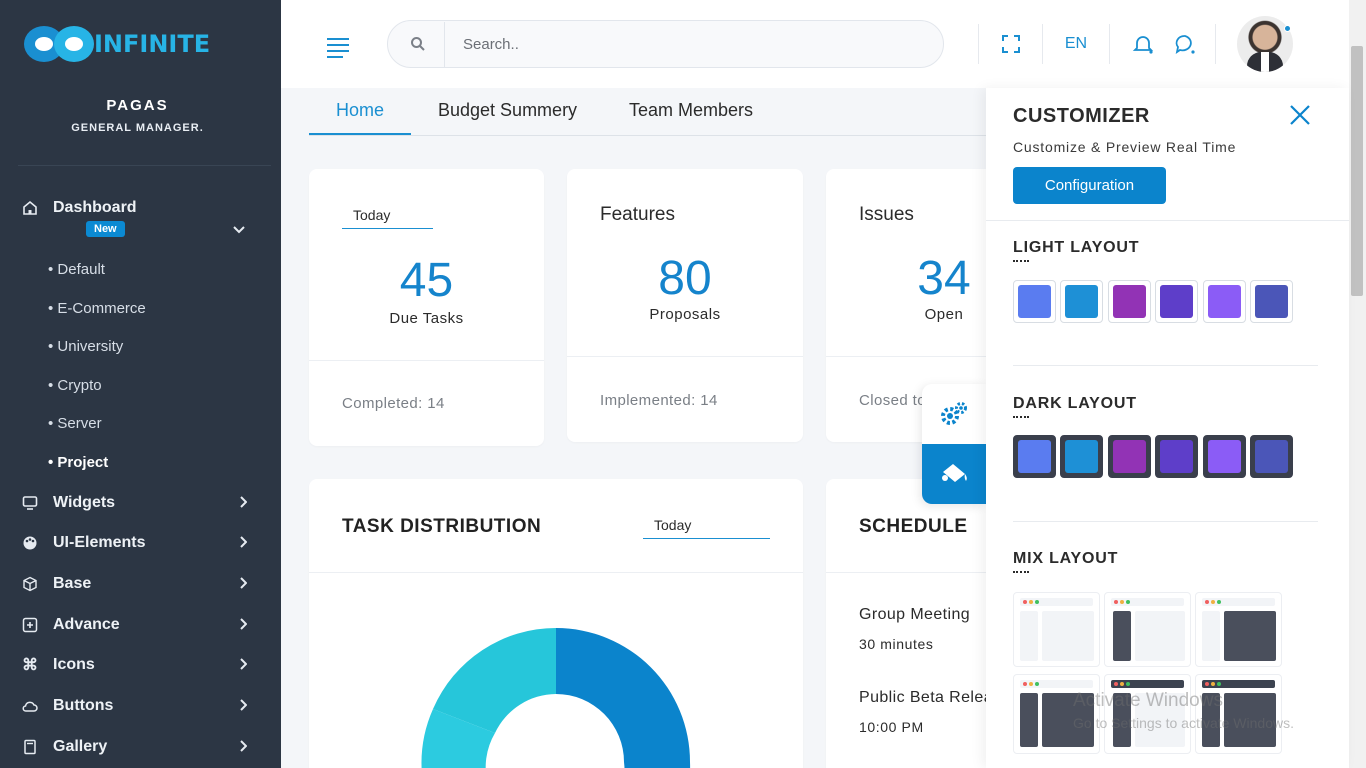 The width and height of the screenshot is (1366, 768). Describe the element at coordinates (75, 385) in the screenshot. I see `sidebar-subitem-crypto: • Crypto` at that location.